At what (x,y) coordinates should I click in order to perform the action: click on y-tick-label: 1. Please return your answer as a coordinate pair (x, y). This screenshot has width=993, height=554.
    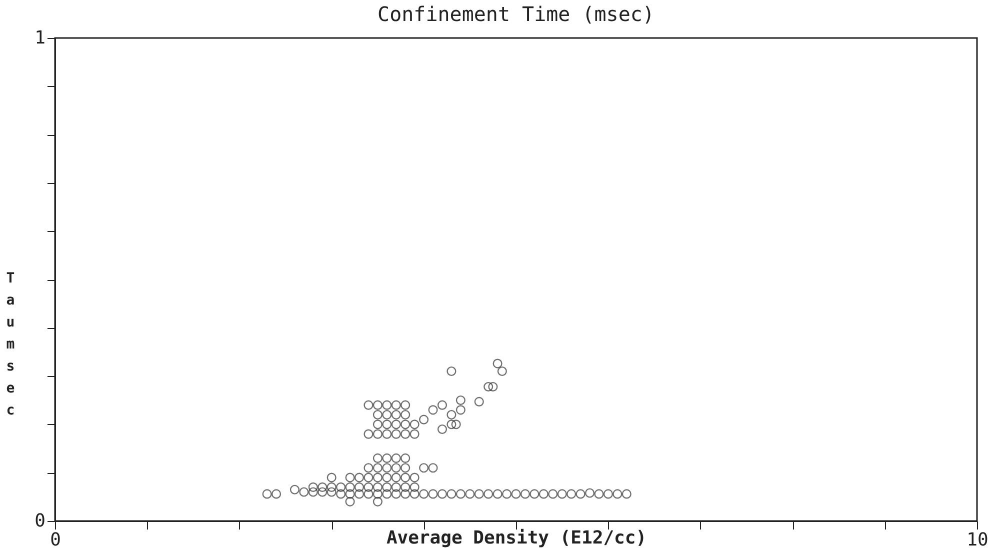
    Looking at the image, I should click on (40, 38).